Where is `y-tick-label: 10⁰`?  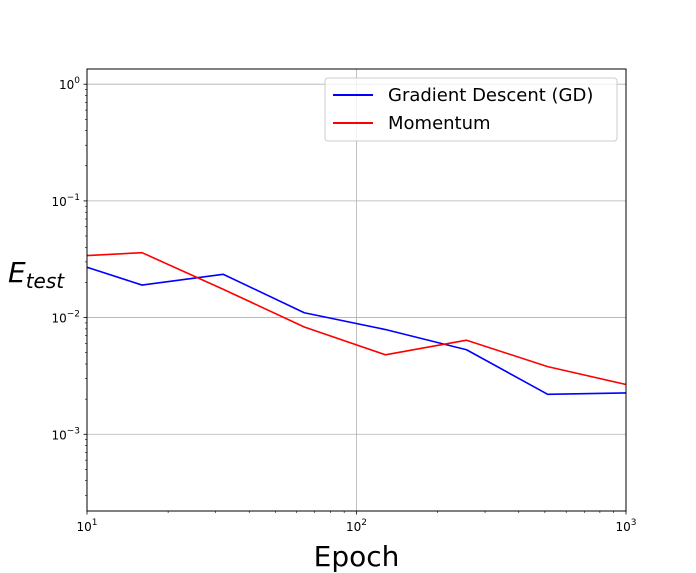
y-tick-label: 10⁰ is located at coordinates (69, 84).